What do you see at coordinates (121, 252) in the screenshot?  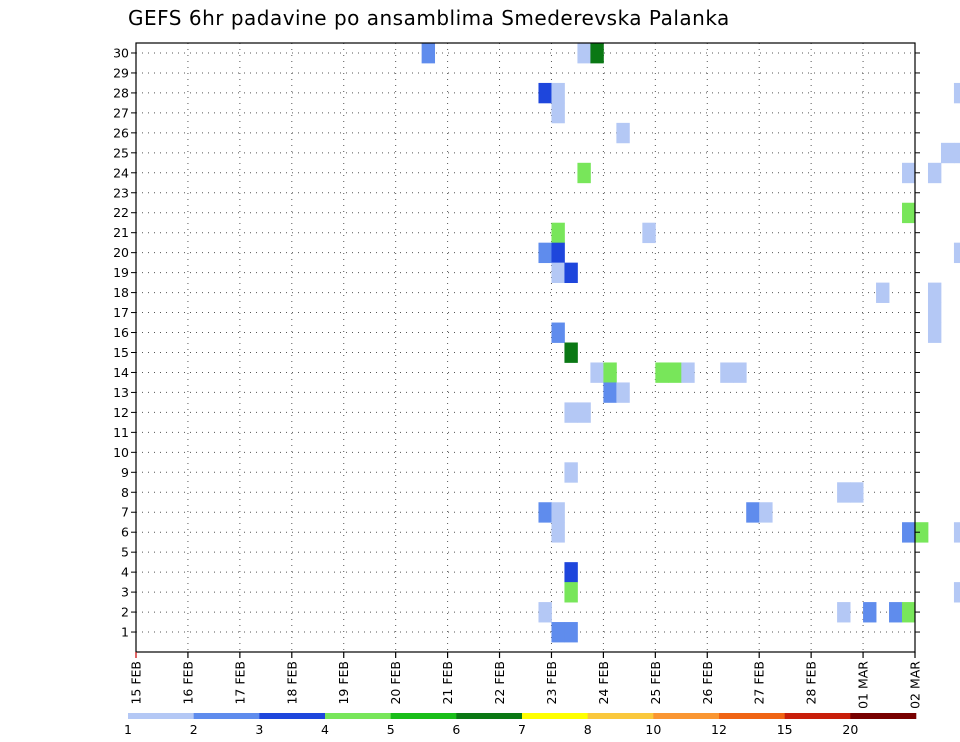 I see `y-tick-label: 20` at bounding box center [121, 252].